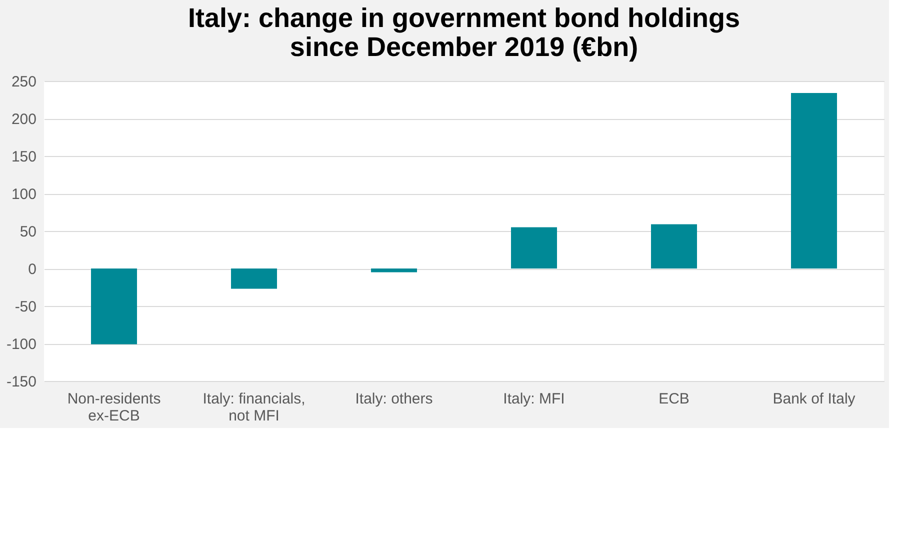 Image resolution: width=916 pixels, height=556 pixels. What do you see at coordinates (25, 307) in the screenshot?
I see `y-tick-label: -50` at bounding box center [25, 307].